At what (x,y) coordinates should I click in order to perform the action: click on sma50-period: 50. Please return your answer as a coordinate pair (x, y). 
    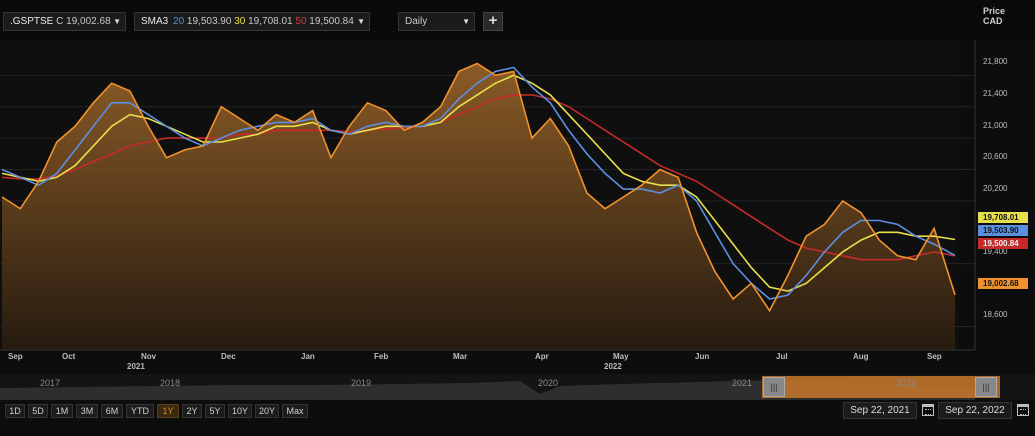
    Looking at the image, I should click on (301, 21).